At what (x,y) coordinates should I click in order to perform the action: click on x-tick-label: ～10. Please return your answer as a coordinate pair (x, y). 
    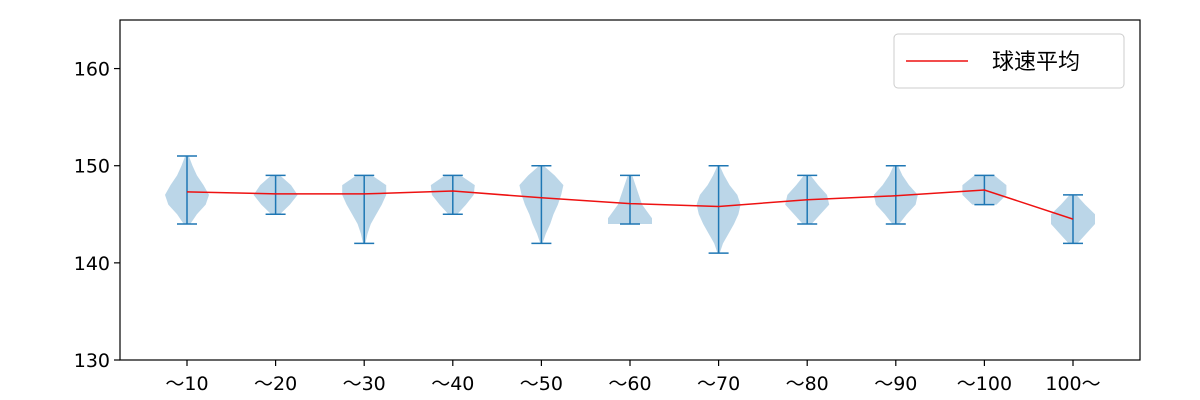
    Looking at the image, I should click on (186, 384).